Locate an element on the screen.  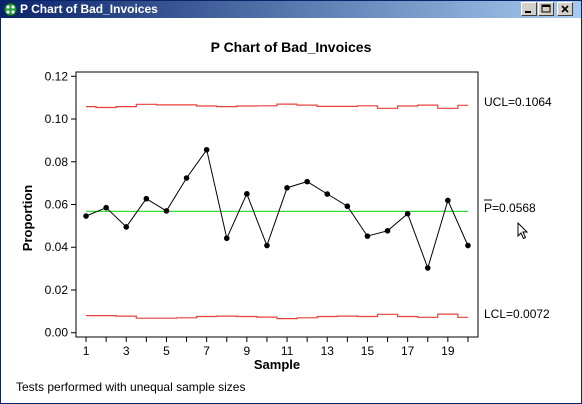
x-tick-label: 9 is located at coordinates (247, 351).